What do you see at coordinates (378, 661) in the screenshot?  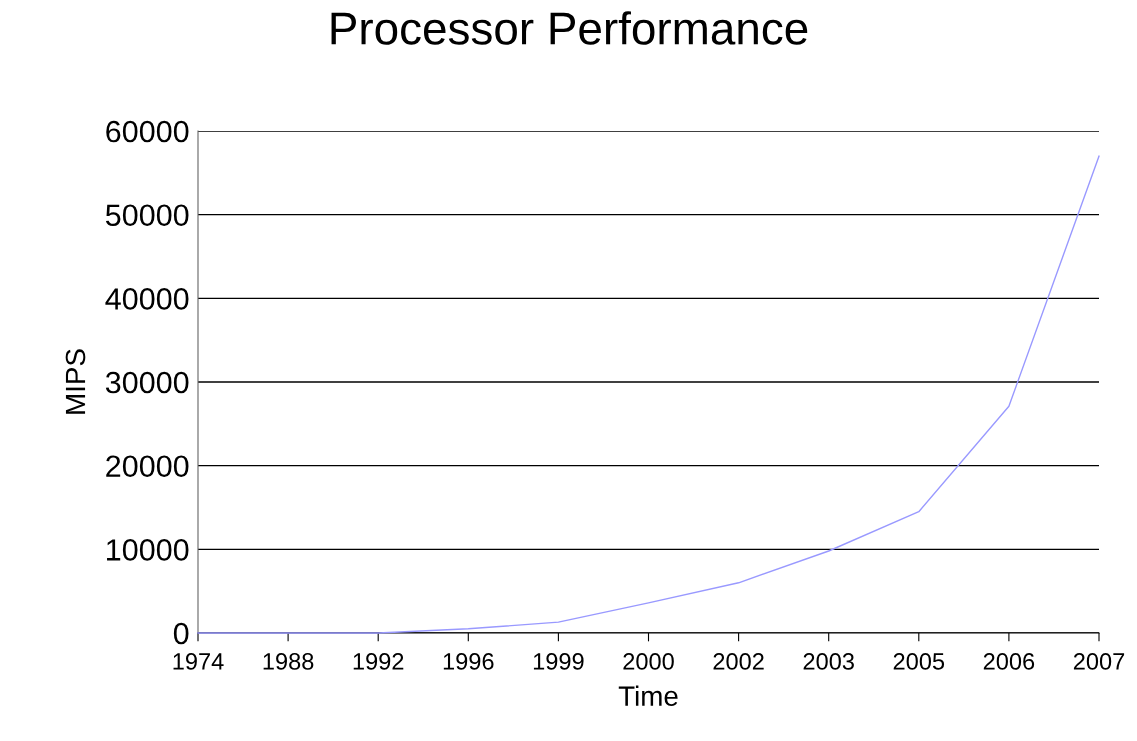 I see `x-tick-label: 1992` at bounding box center [378, 661].